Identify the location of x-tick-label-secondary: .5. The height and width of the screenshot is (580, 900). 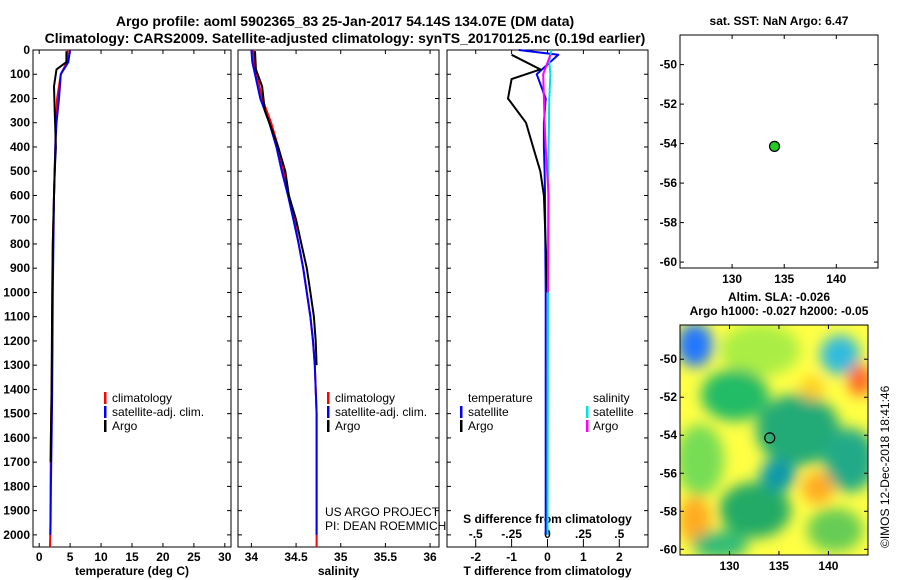
(619, 534).